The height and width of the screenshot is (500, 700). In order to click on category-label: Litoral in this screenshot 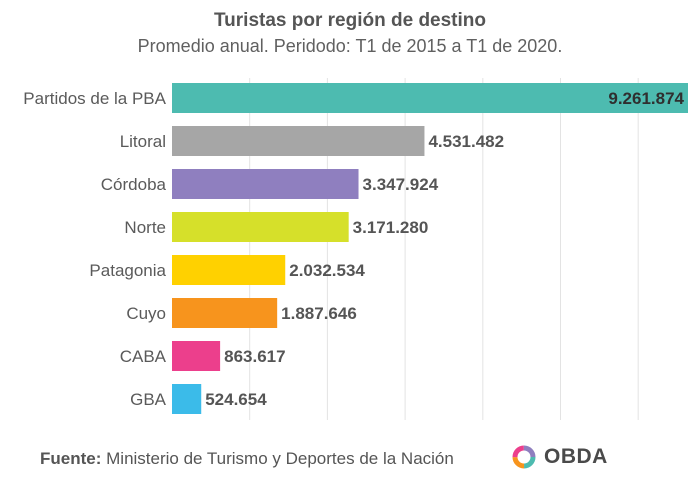, I will do `click(143, 141)`.